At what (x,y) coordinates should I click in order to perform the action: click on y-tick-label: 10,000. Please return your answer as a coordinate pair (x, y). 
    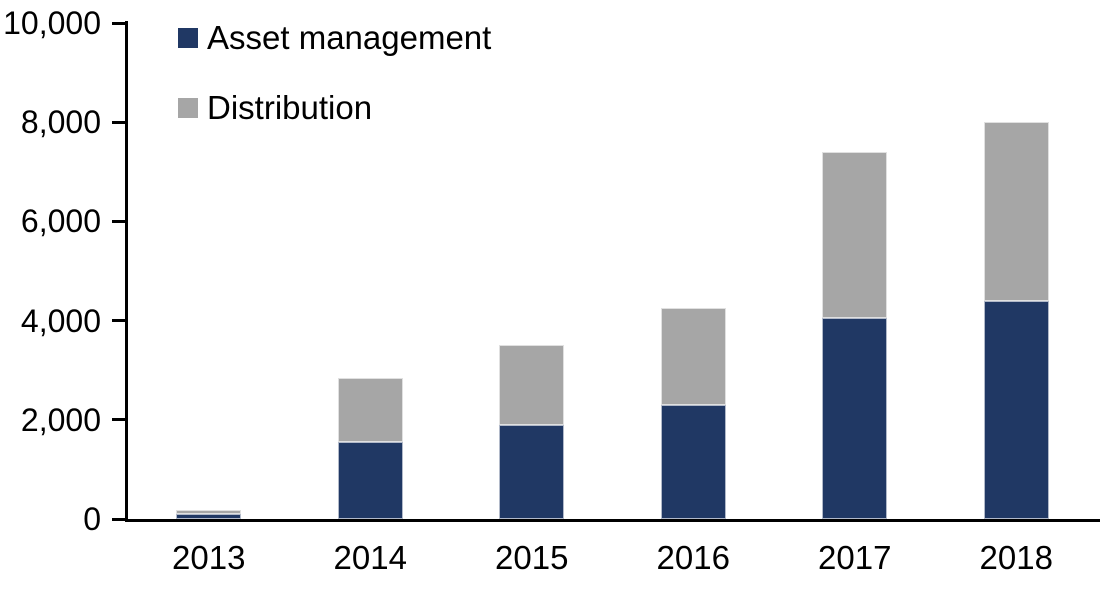
    Looking at the image, I should click on (52, 23).